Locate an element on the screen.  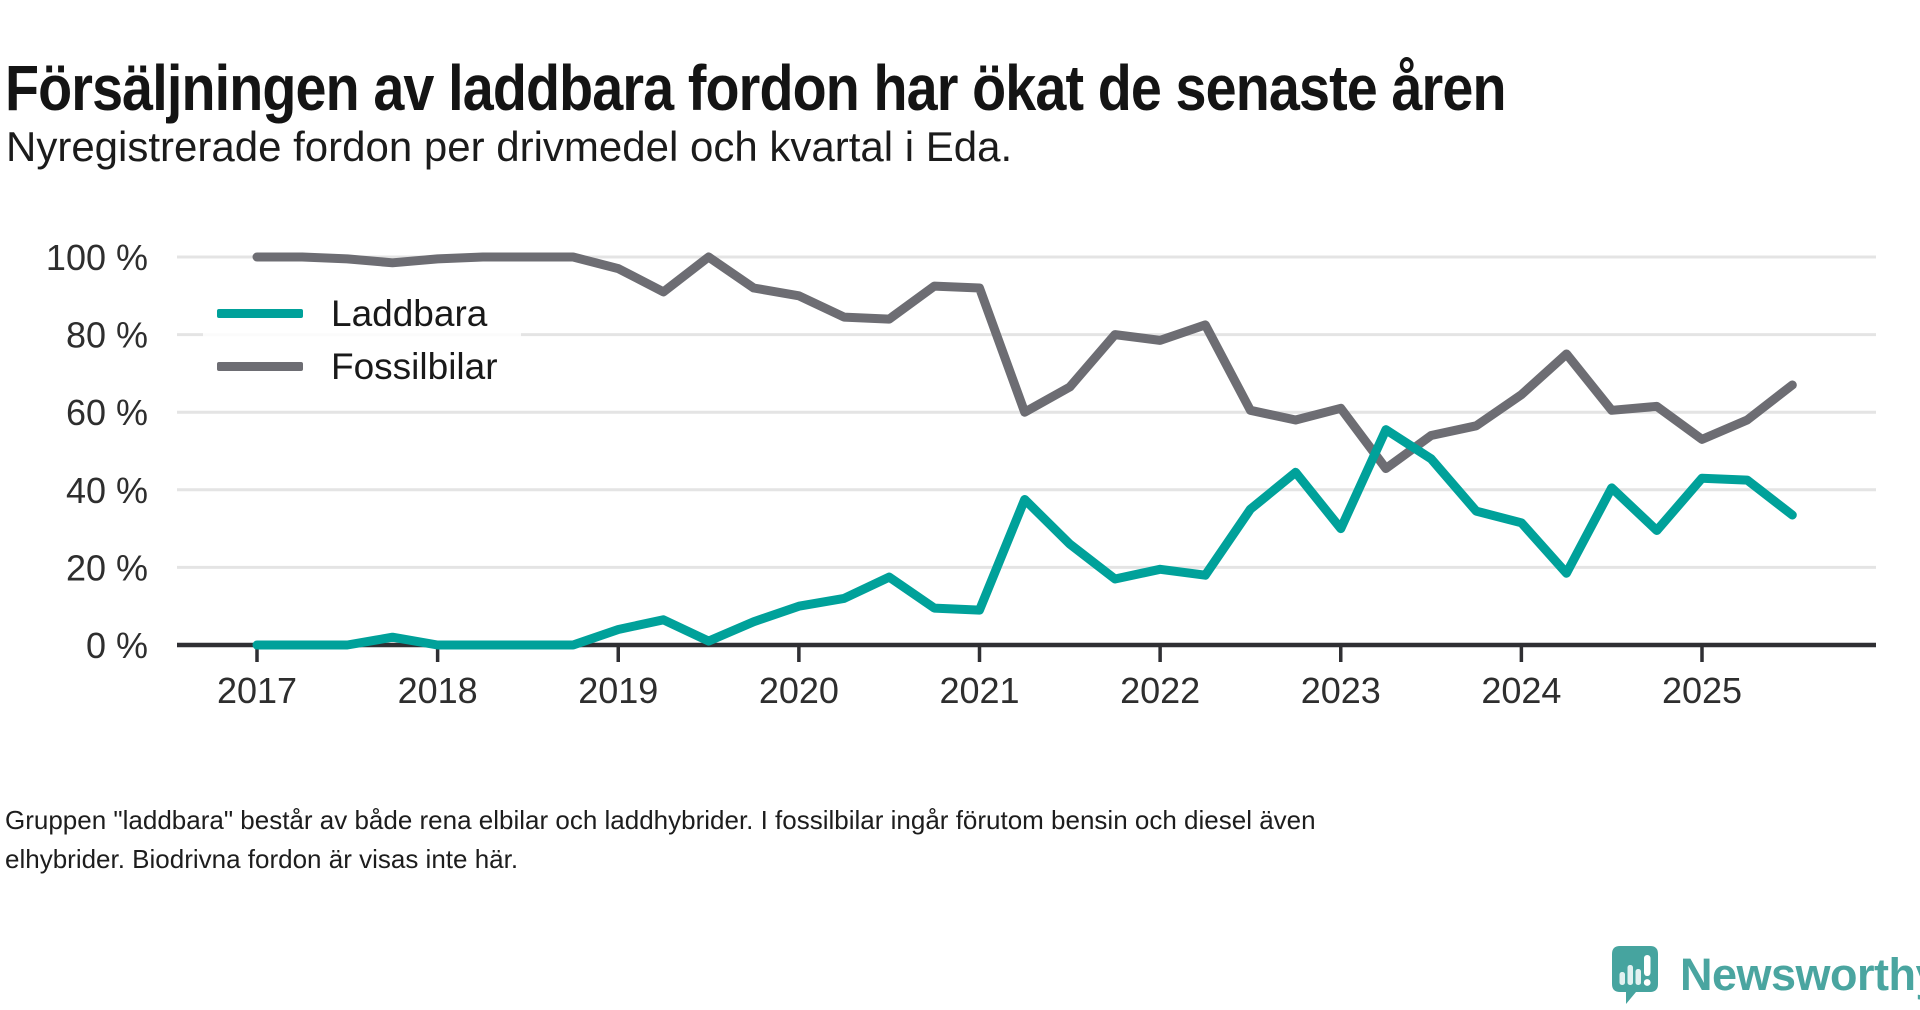
x-axis-label: 2021 is located at coordinates (979, 690).